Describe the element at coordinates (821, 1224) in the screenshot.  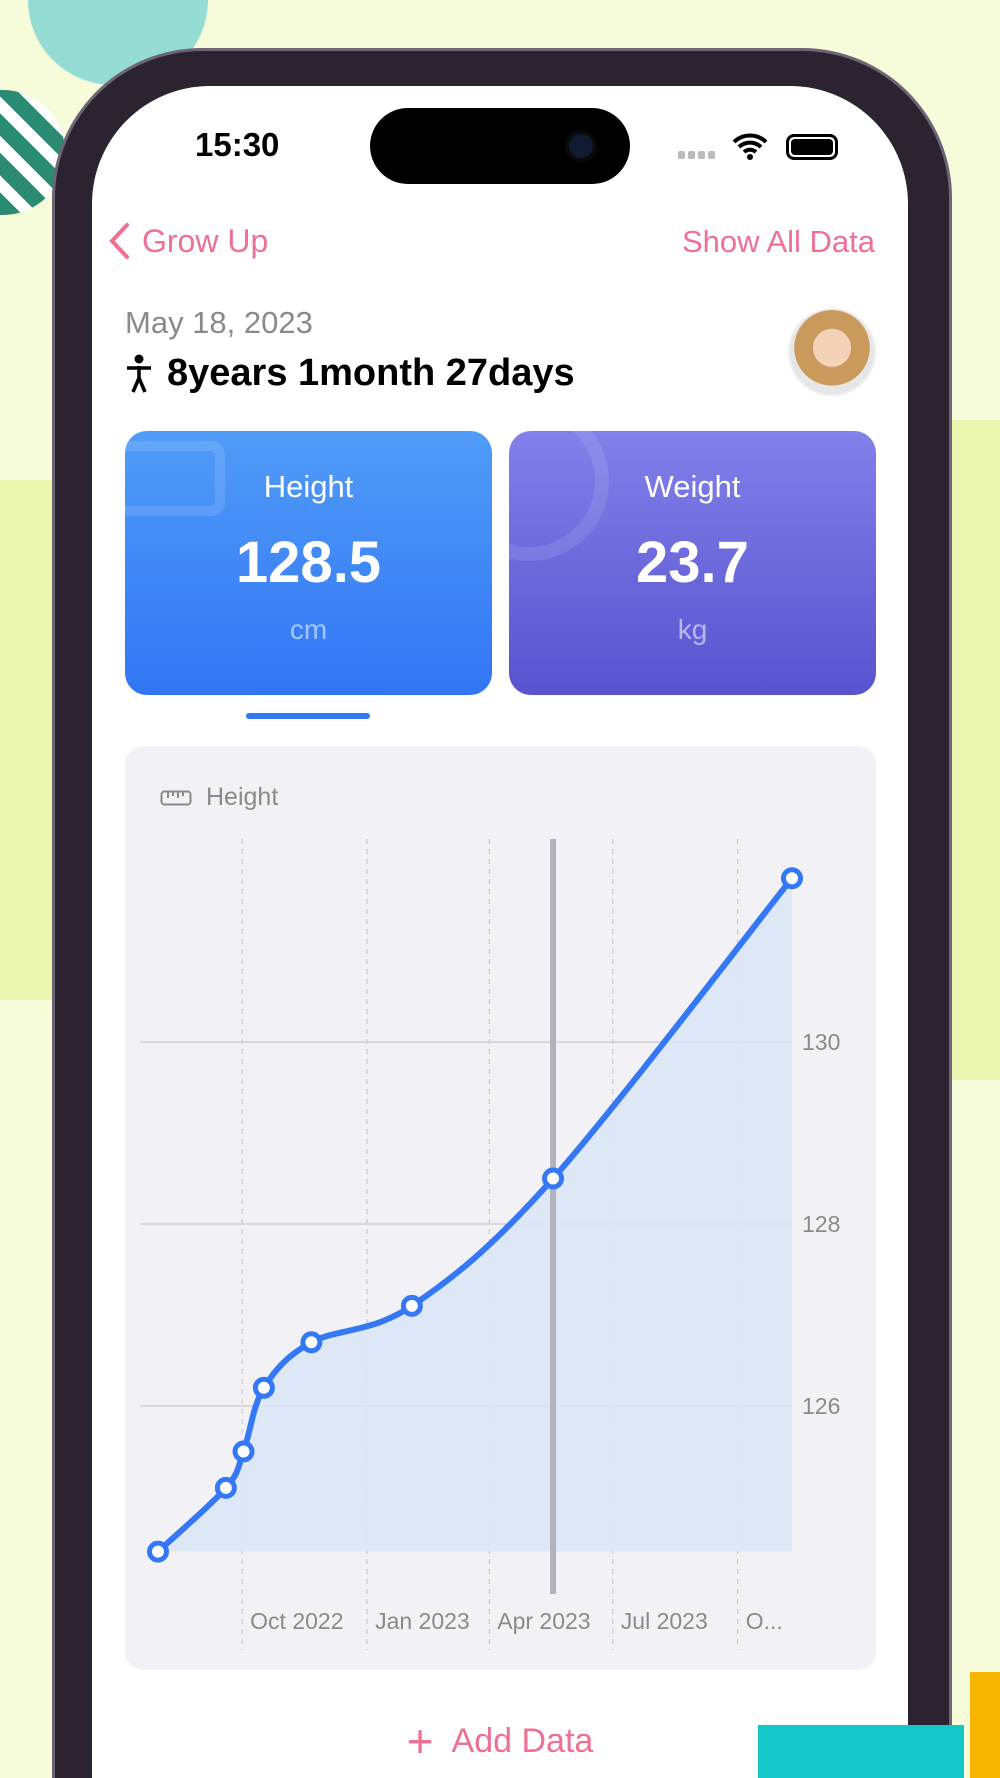
I see `y-tick-label: 128` at that location.